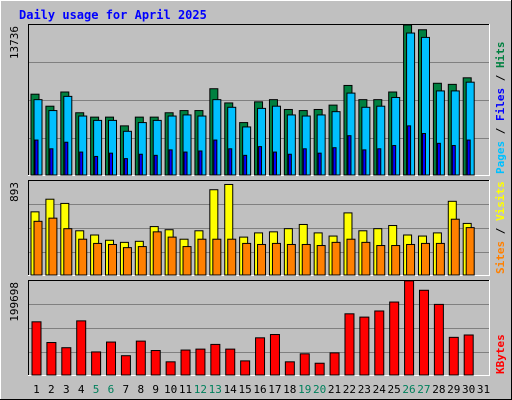  I want to click on panel-legend: KBytes, so click(500, 354).